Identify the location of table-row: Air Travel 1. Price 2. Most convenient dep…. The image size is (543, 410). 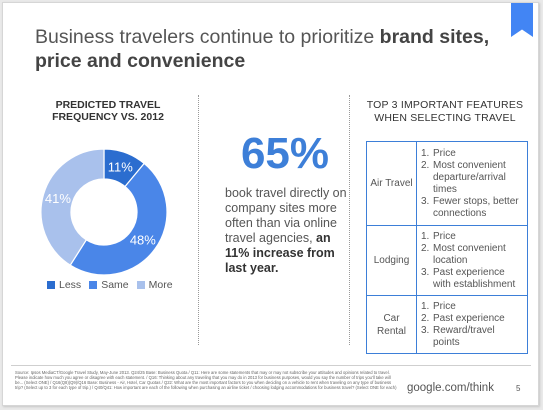
(447, 183).